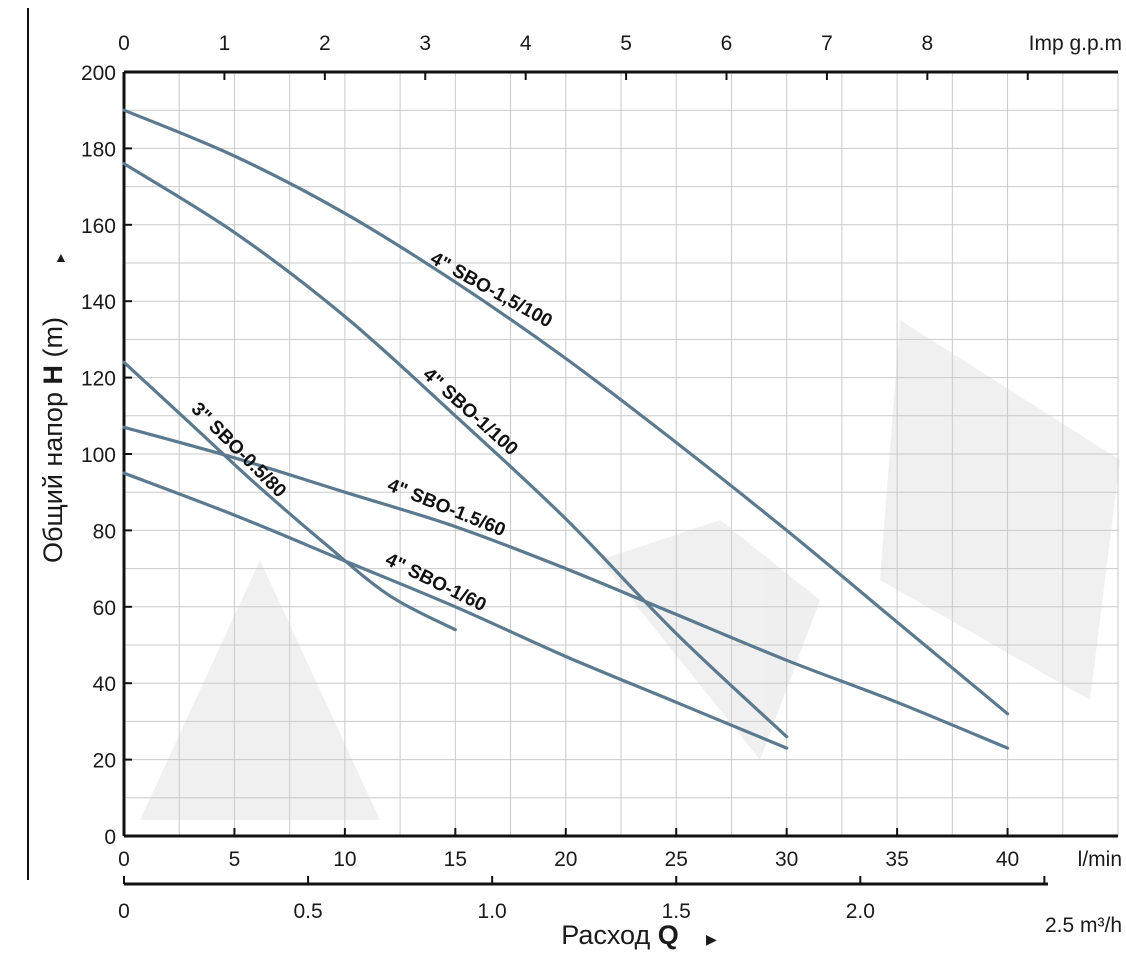 The width and height of the screenshot is (1126, 959). What do you see at coordinates (98, 73) in the screenshot?
I see `y-tick-label: 200` at bounding box center [98, 73].